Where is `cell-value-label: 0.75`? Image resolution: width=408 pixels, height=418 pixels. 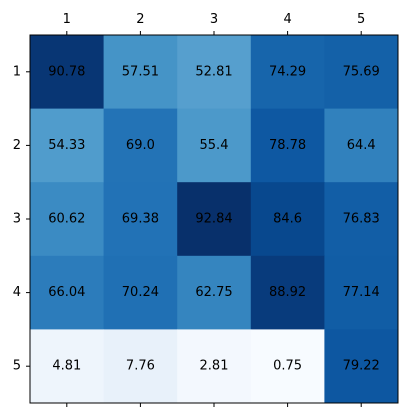 cell-value-label: 0.75 is located at coordinates (287, 366).